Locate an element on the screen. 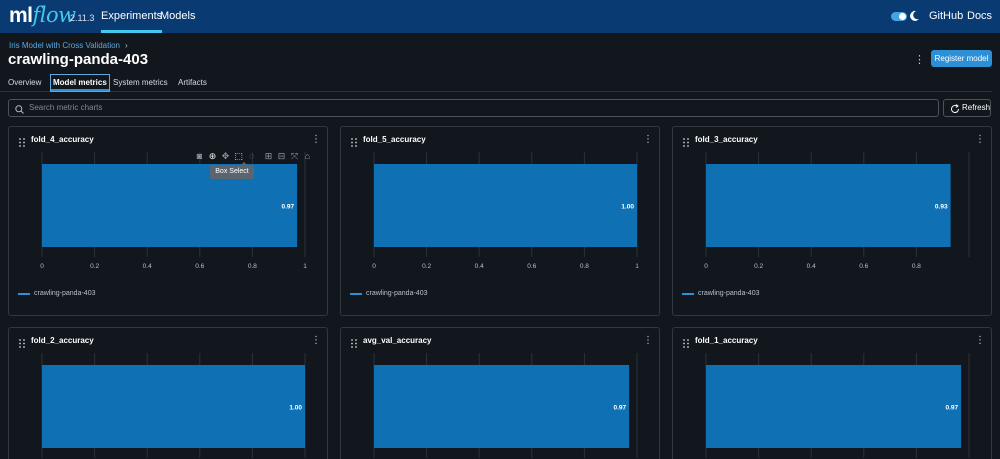 This screenshot has width=1000, height=459. metric-chart-card: avg_val_accuracy ⋮ 0.97 is located at coordinates (500, 393).